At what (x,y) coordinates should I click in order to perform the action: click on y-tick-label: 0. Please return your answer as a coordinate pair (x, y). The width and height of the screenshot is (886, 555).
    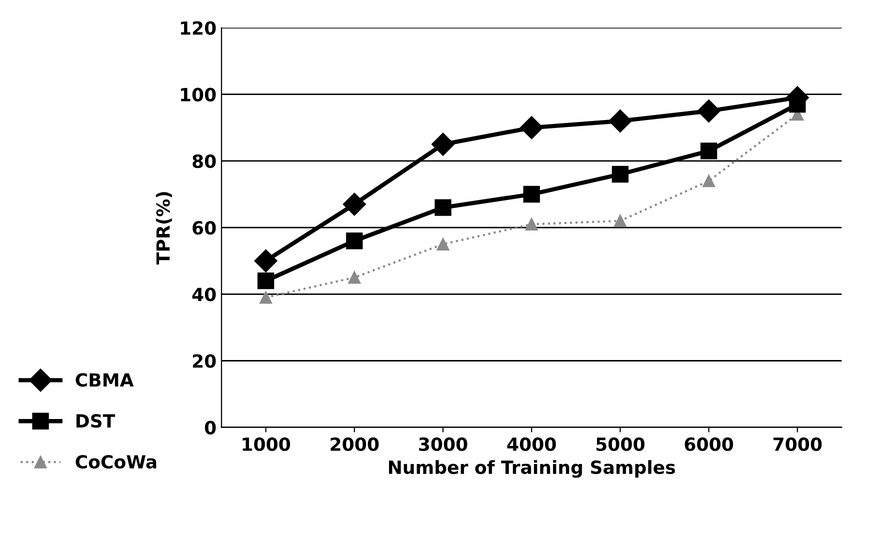
    Looking at the image, I should click on (210, 427).